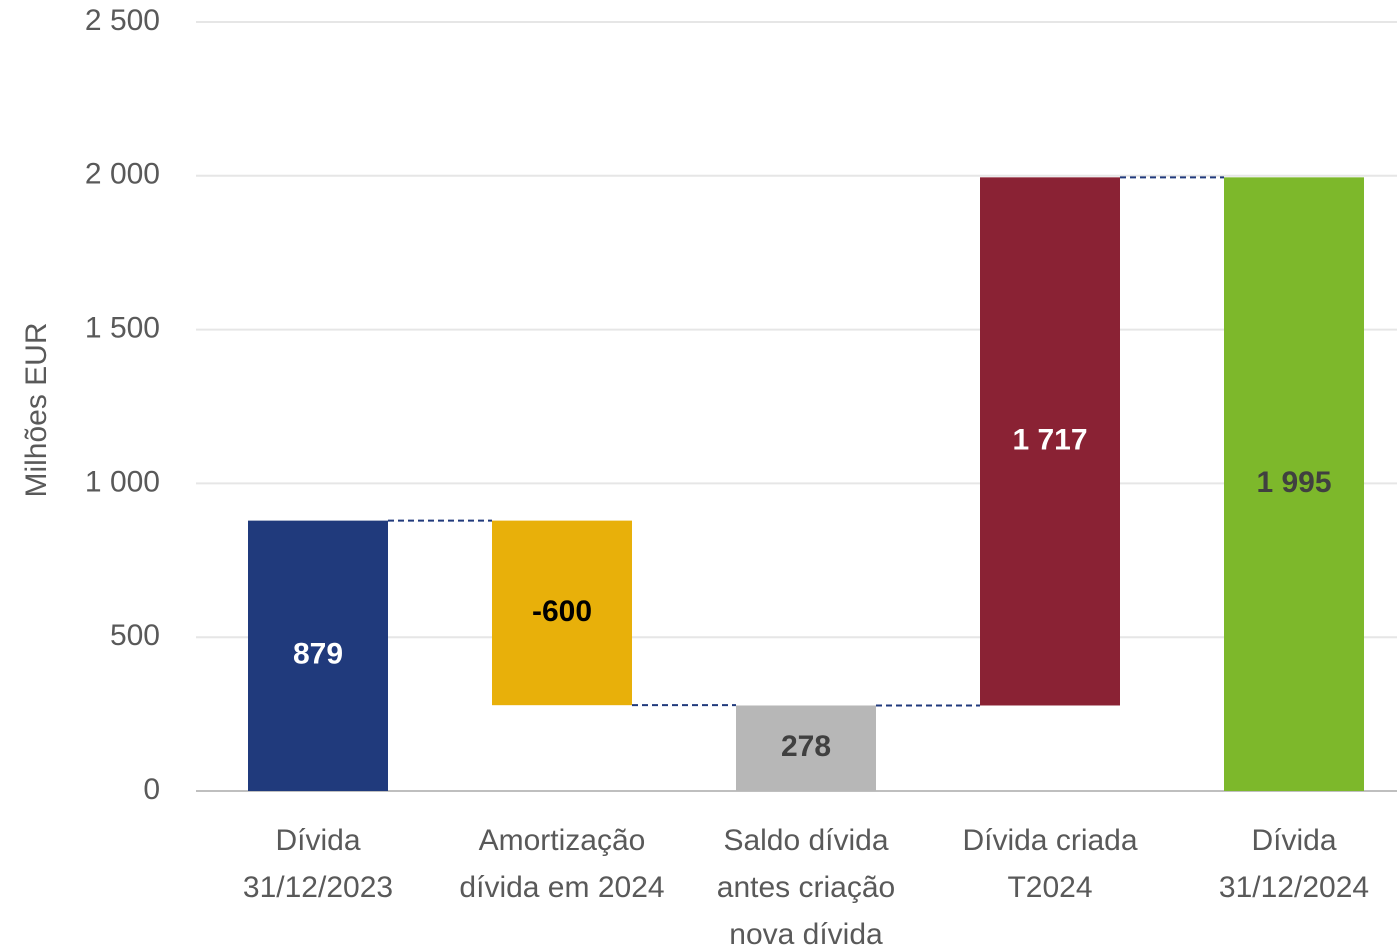 The height and width of the screenshot is (950, 1397). Describe the element at coordinates (562, 840) in the screenshot. I see `x-tick-label-line: Amortização` at that location.